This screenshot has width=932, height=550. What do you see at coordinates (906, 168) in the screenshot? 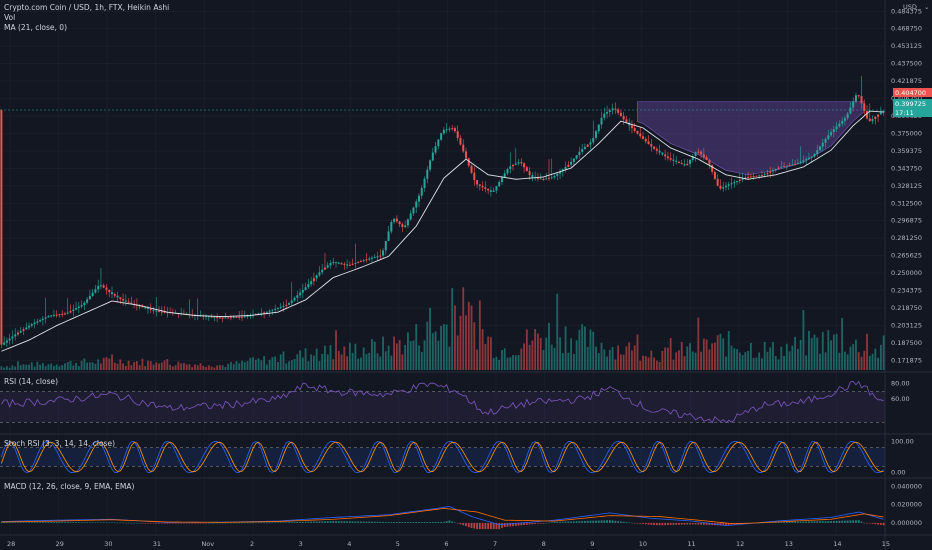
I see `price-tick-label: 0.343750` at bounding box center [906, 168].